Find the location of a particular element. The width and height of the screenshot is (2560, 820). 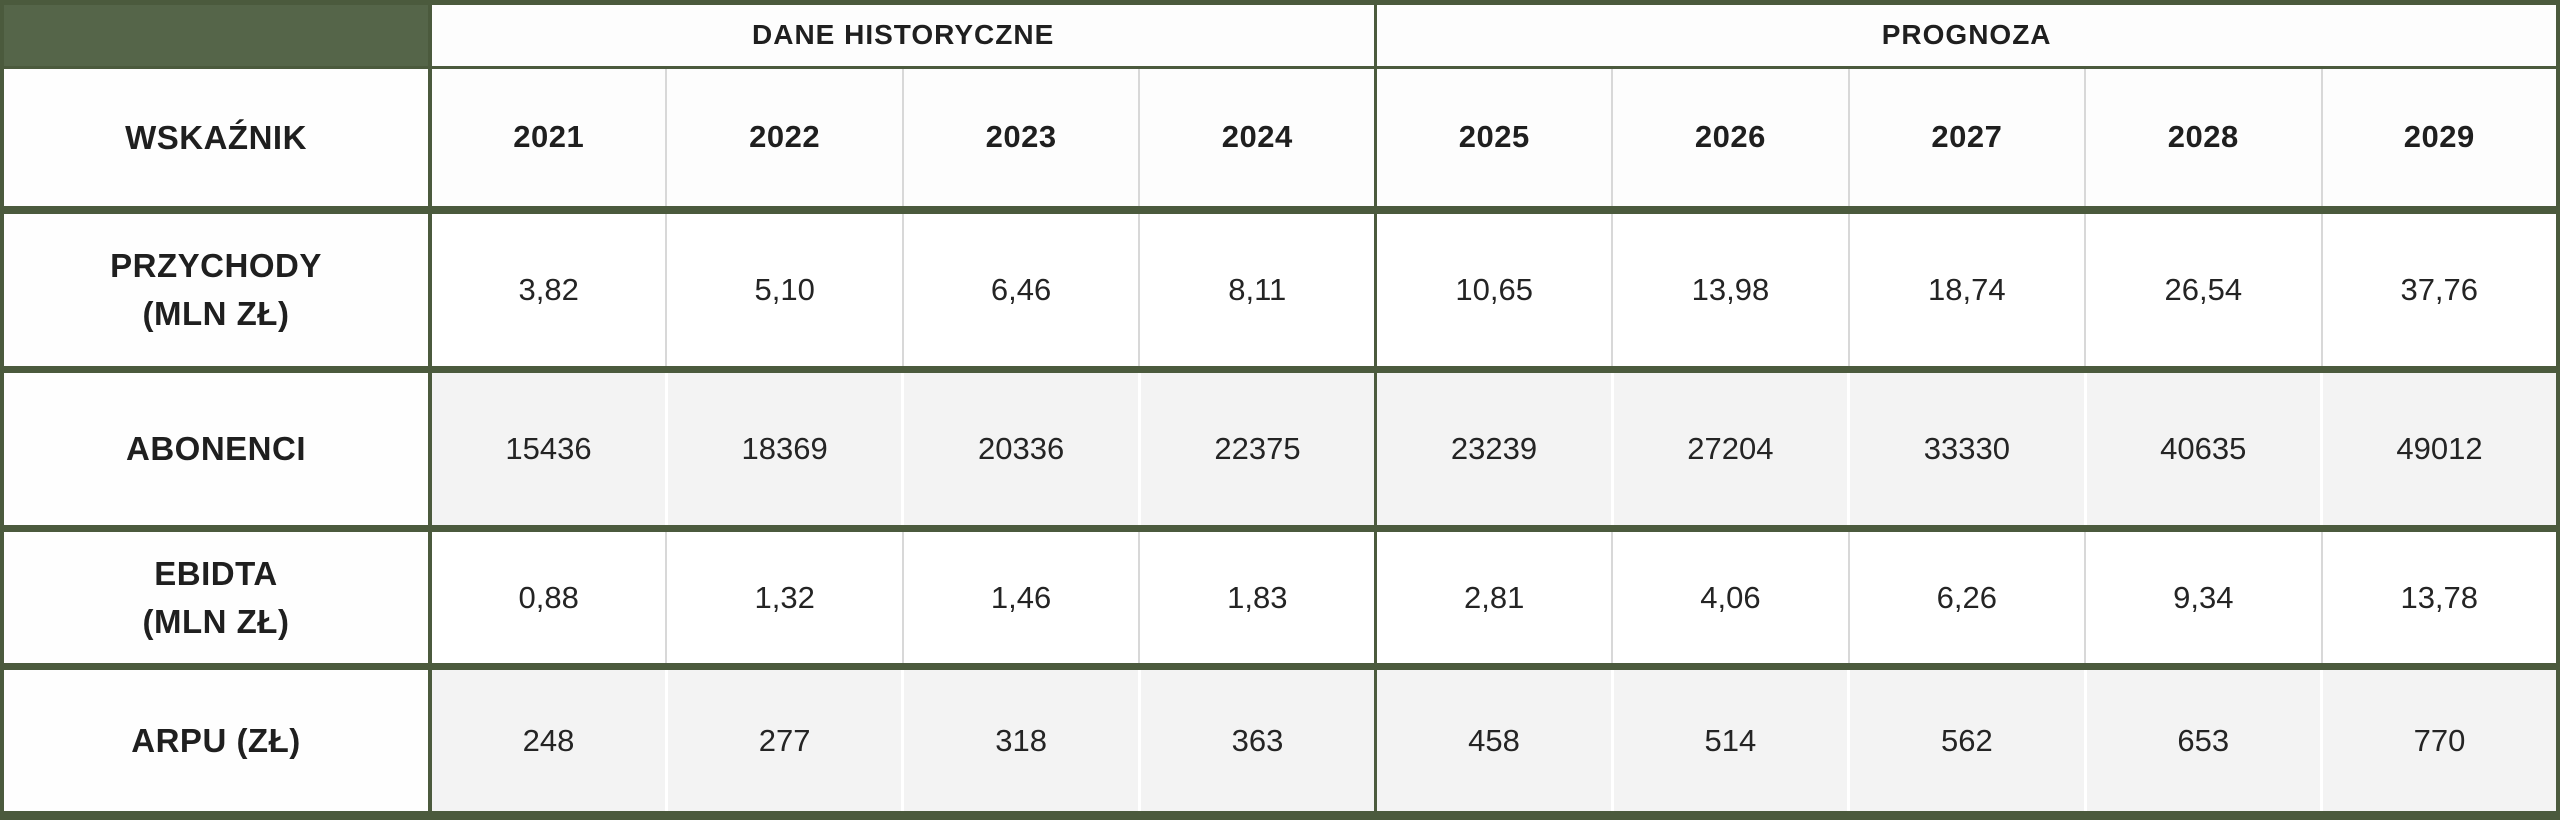

cell-ebidta-2024: 1,83 is located at coordinates (1257, 595).